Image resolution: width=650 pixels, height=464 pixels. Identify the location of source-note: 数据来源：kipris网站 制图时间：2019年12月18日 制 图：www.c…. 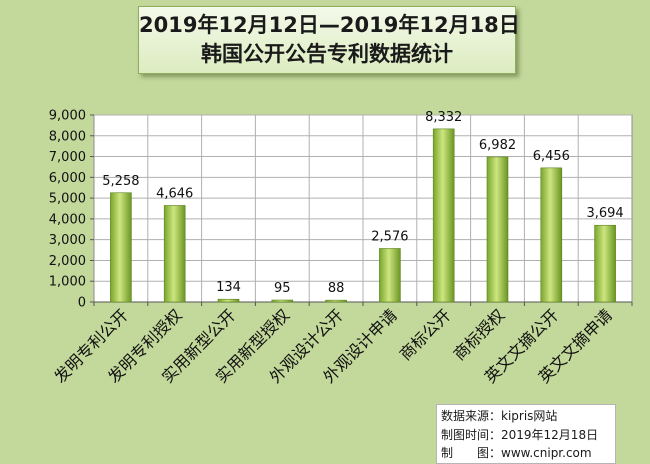
(526, 434).